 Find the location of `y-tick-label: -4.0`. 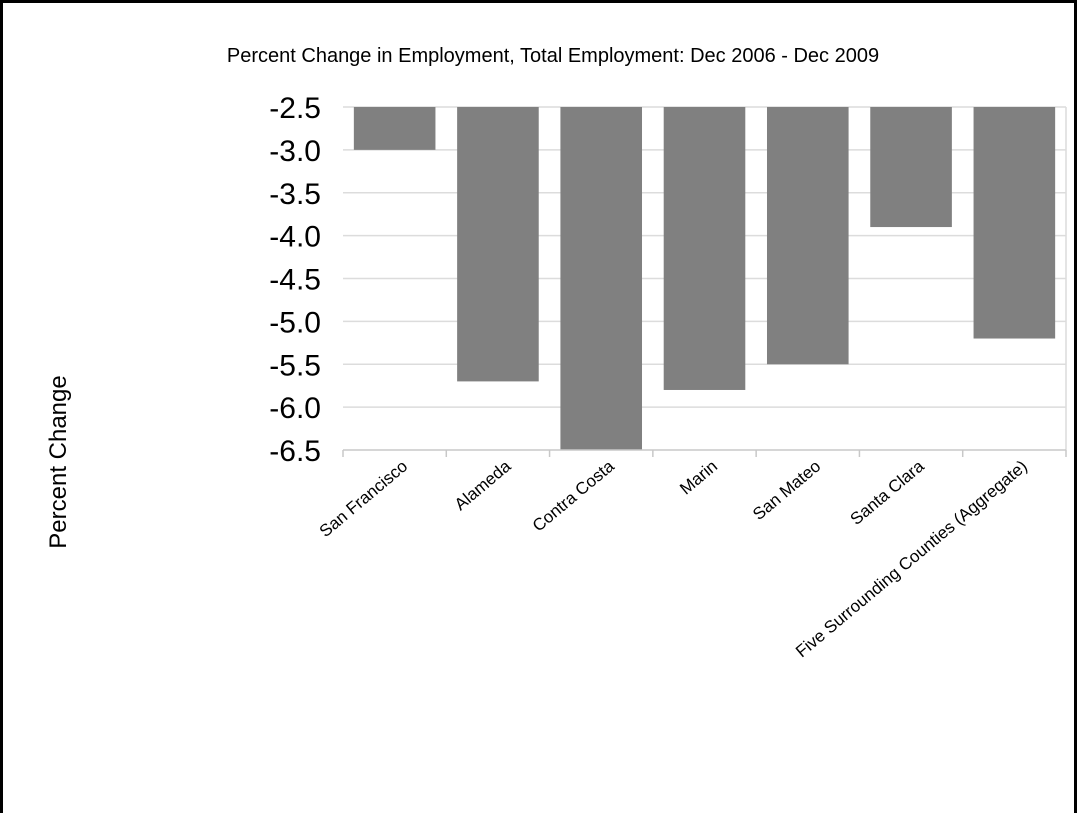

y-tick-label: -4.0 is located at coordinates (295, 237).